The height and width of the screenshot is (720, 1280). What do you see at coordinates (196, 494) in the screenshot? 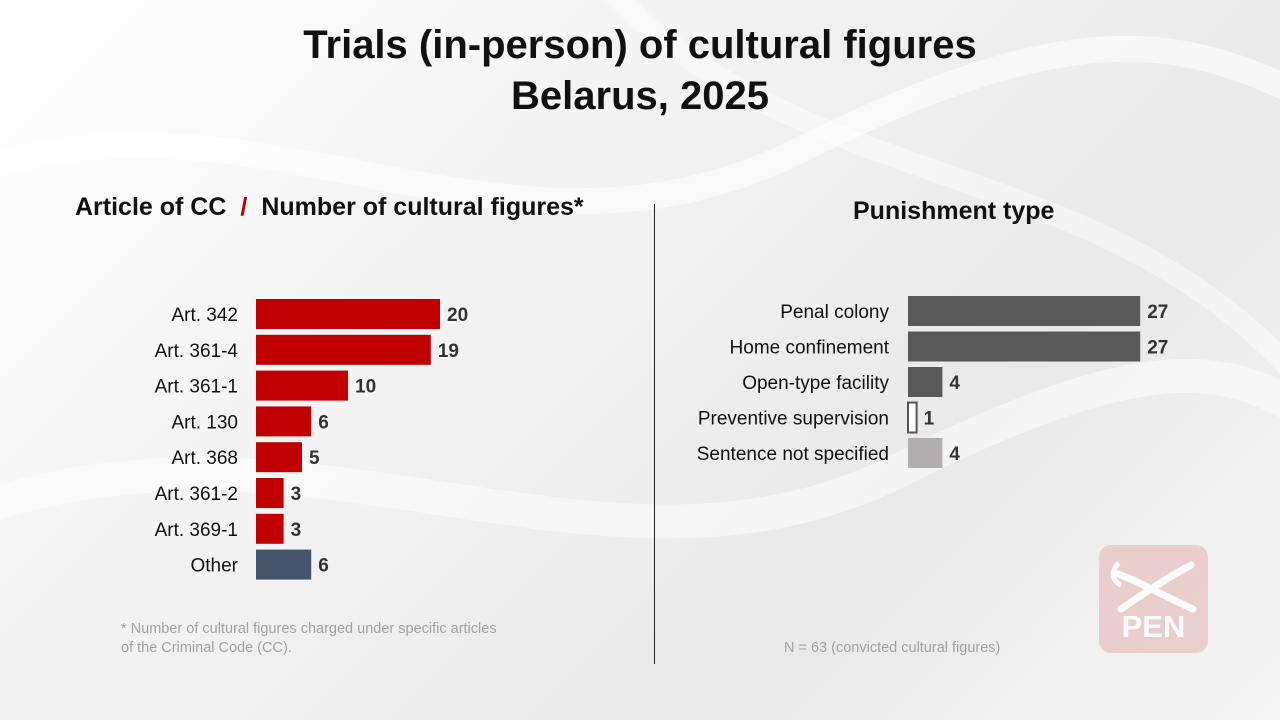
I see `article-category-label: Art. 361-2` at bounding box center [196, 494].